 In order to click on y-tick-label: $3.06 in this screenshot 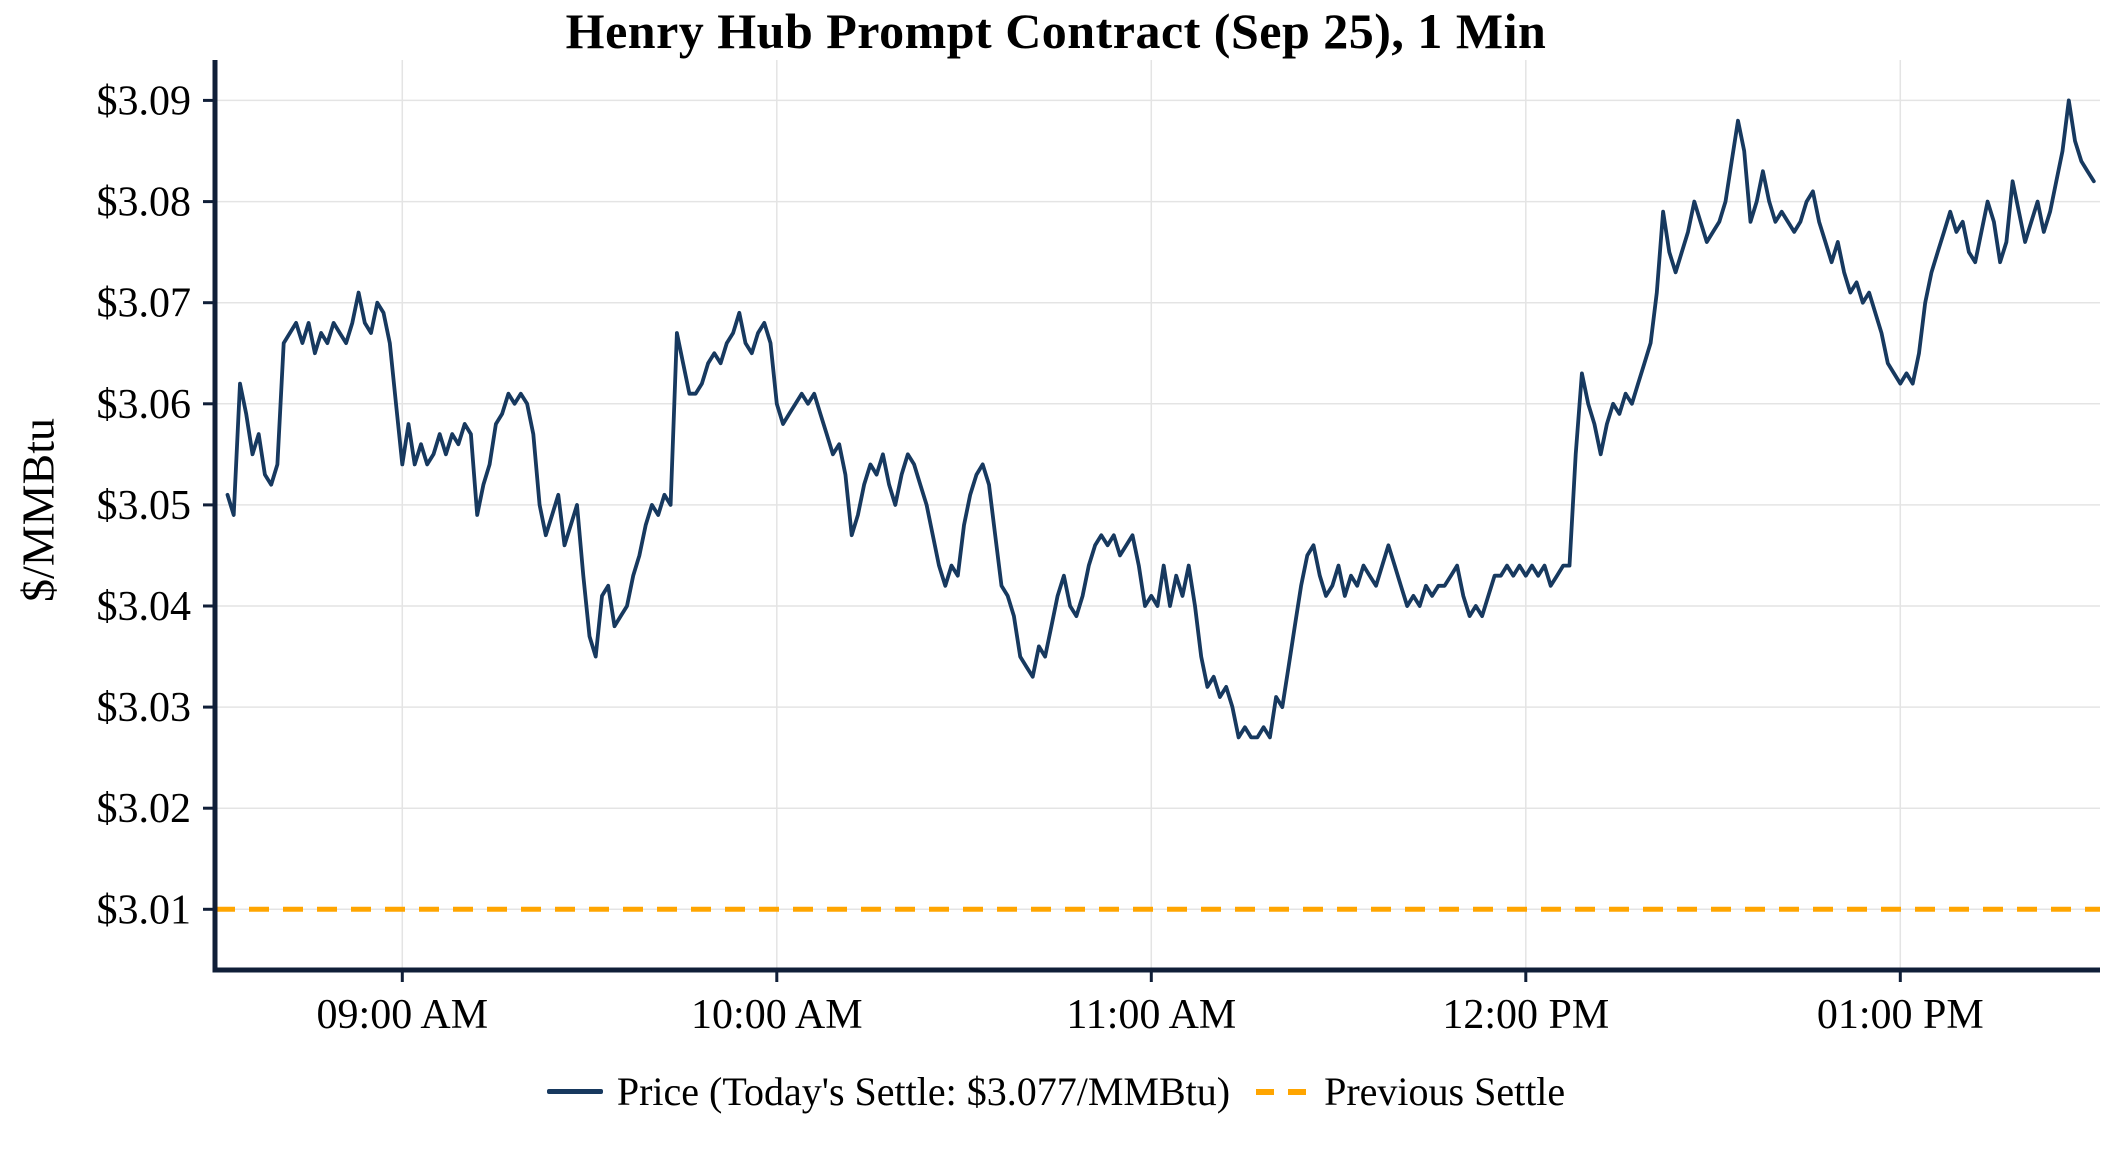, I will do `click(144, 405)`.